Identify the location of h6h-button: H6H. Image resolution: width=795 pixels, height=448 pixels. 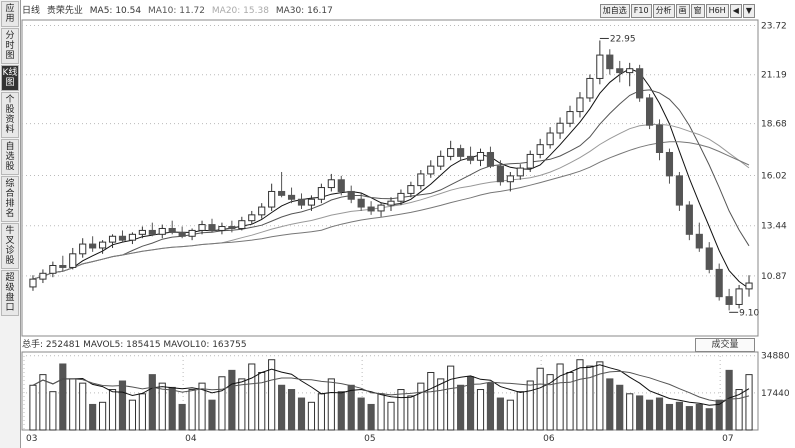
(717, 11).